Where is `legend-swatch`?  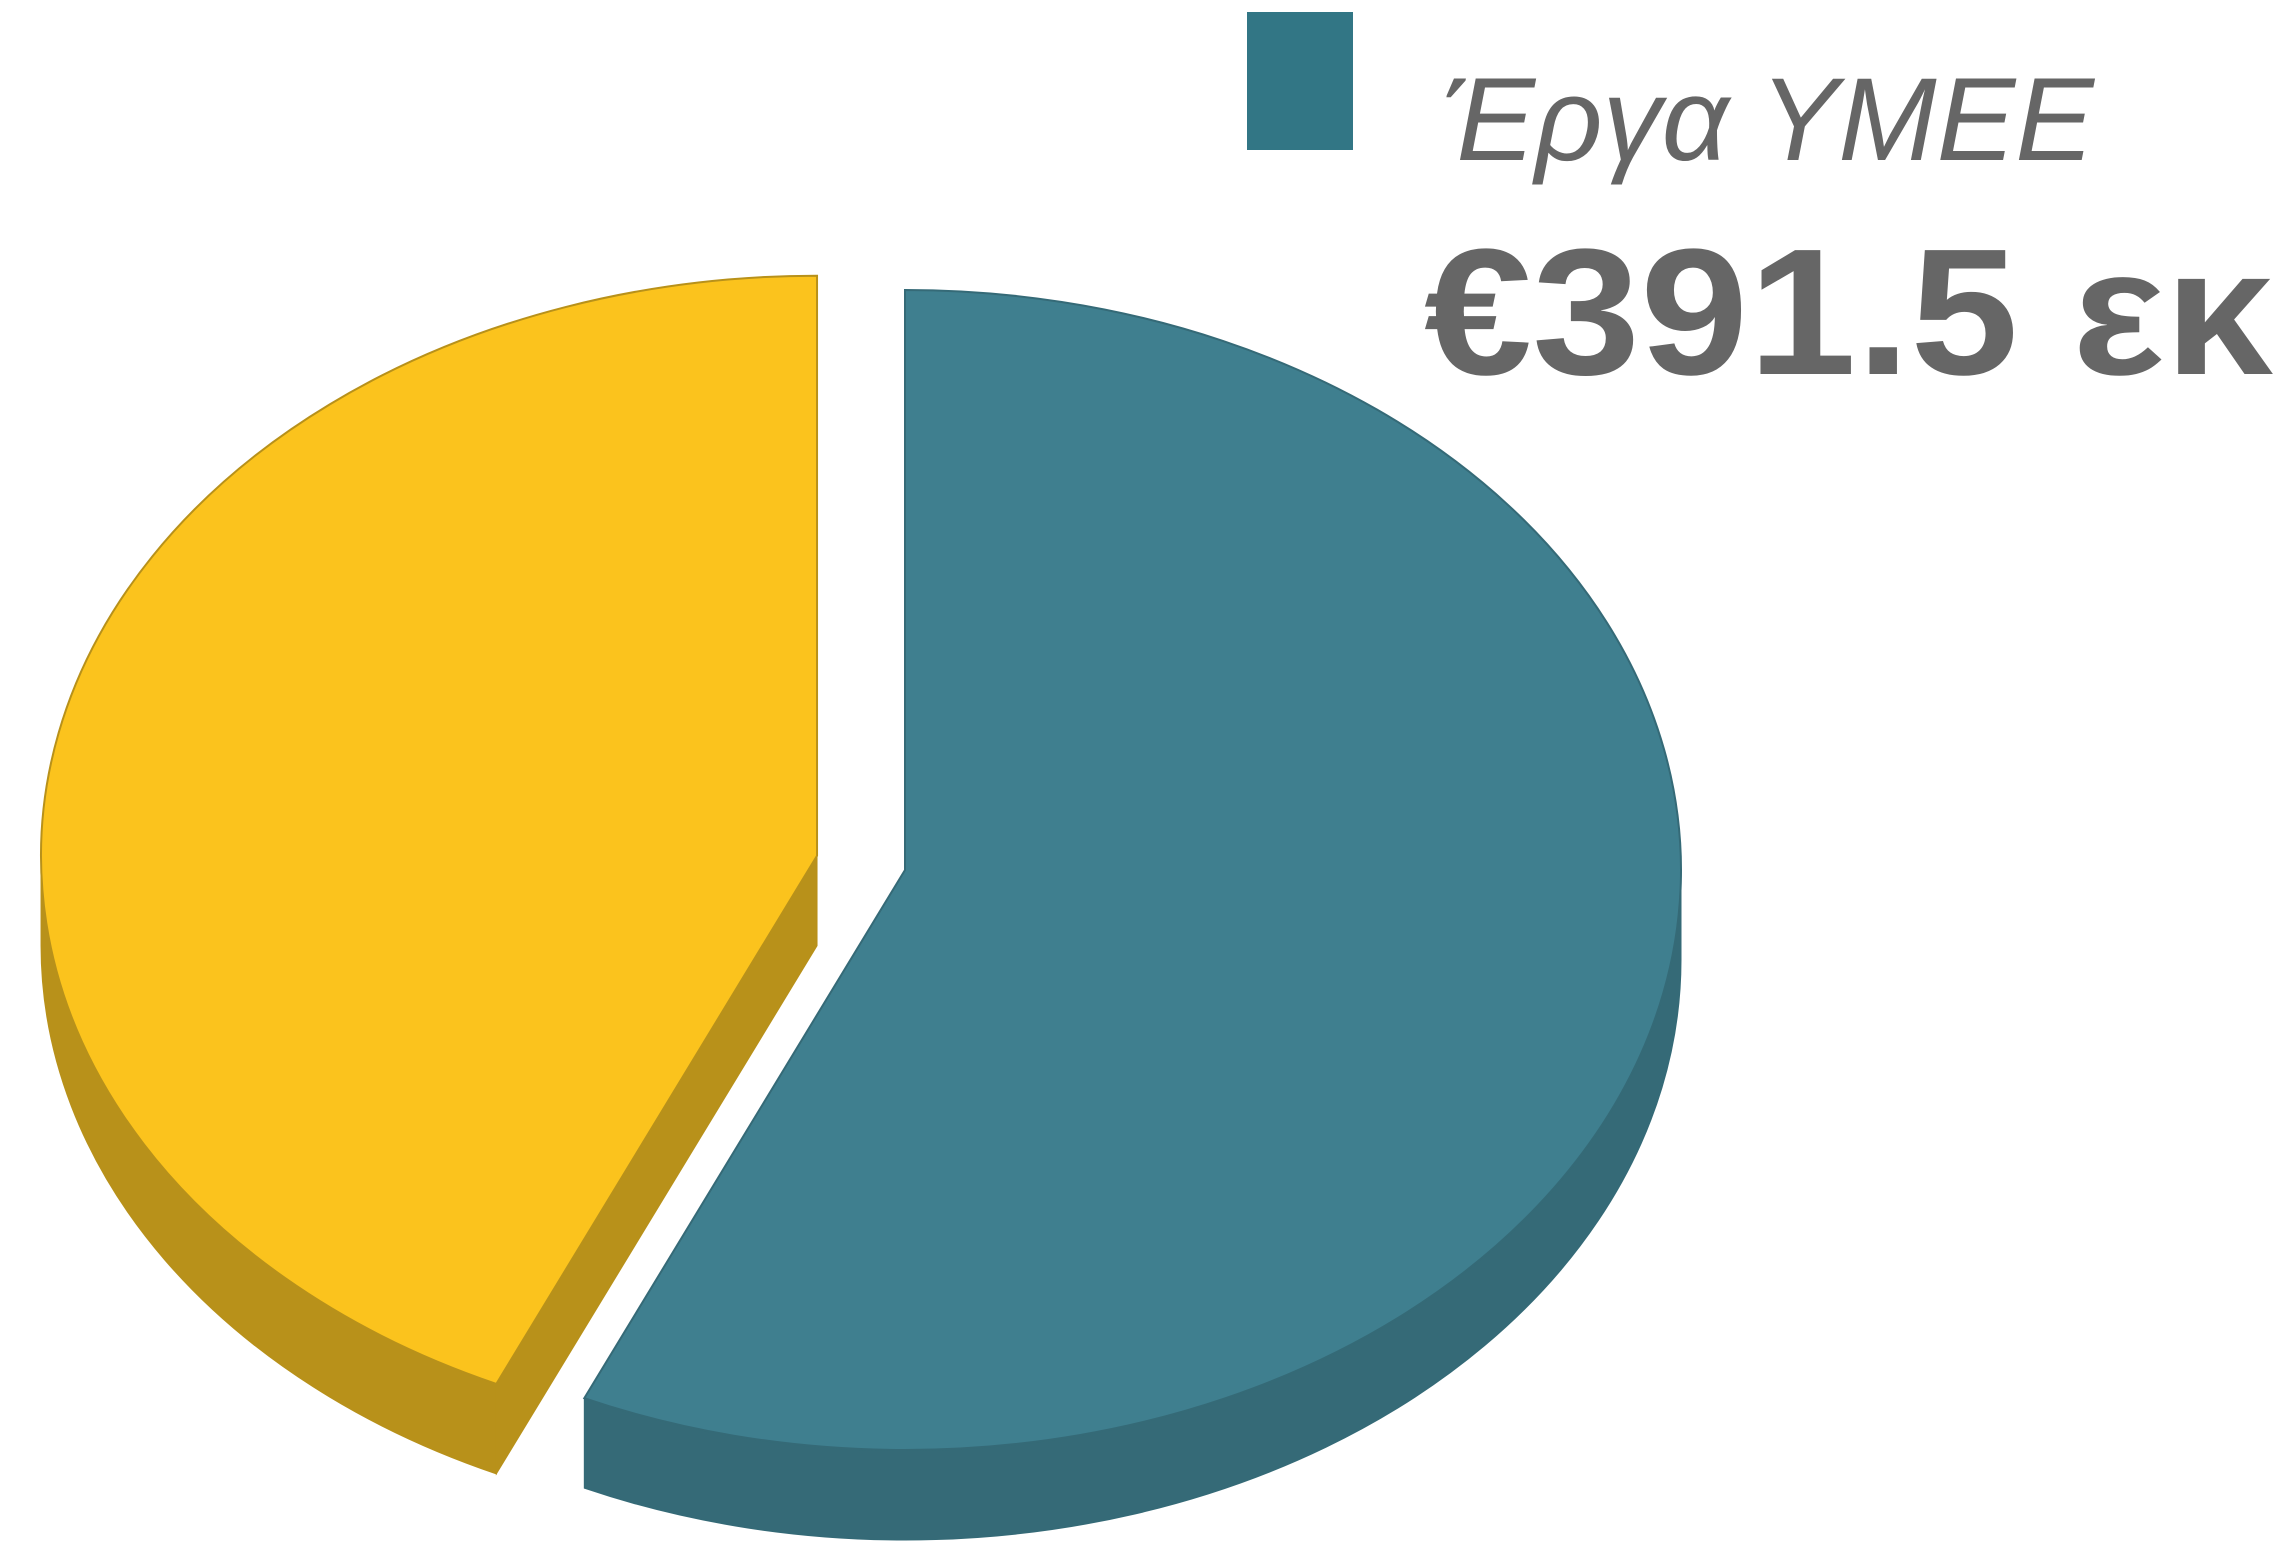
legend-swatch is located at coordinates (1300, 81).